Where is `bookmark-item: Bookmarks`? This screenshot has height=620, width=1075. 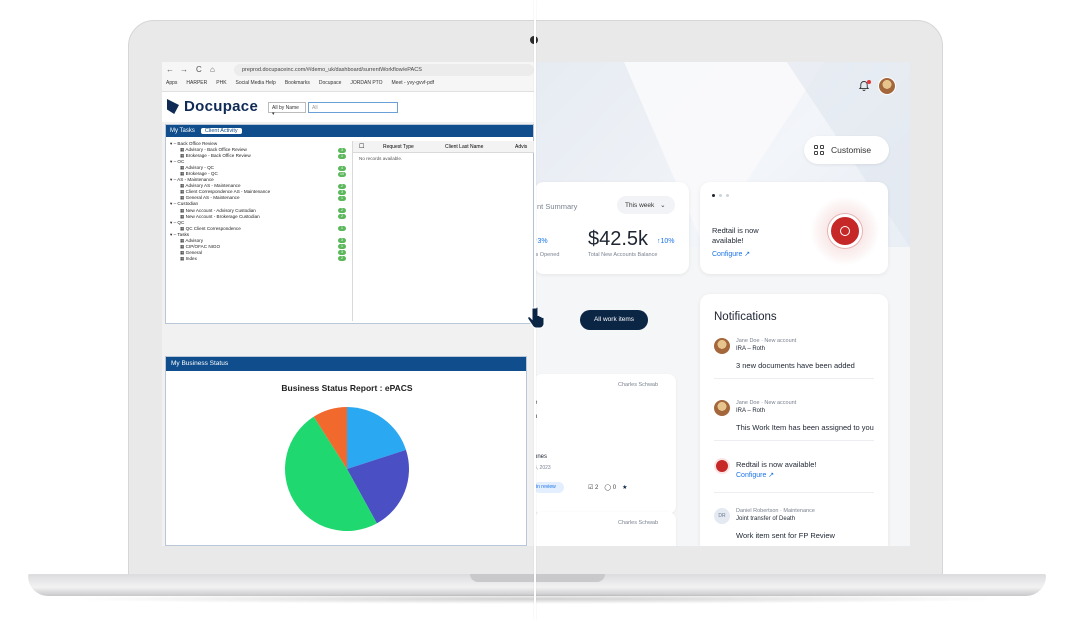 bookmark-item: Bookmarks is located at coordinates (297, 83).